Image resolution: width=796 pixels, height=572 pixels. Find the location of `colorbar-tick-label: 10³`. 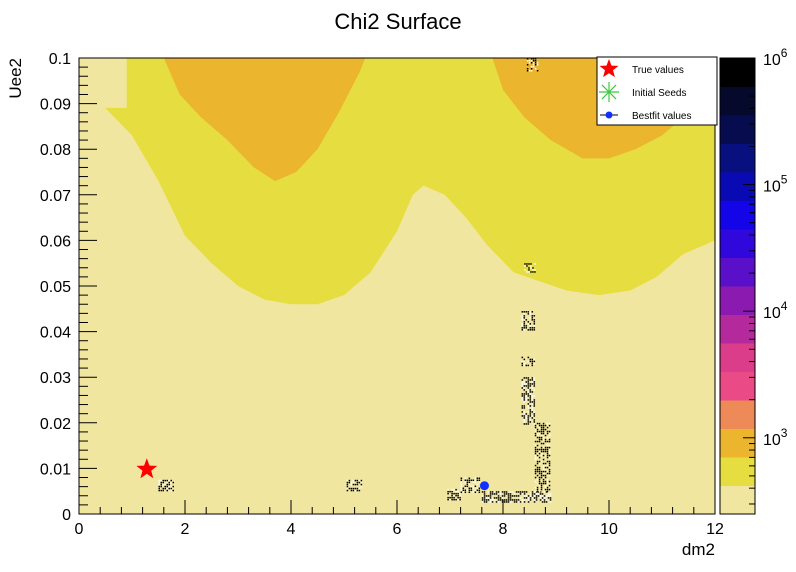

colorbar-tick-label: 10³ is located at coordinates (775, 437).